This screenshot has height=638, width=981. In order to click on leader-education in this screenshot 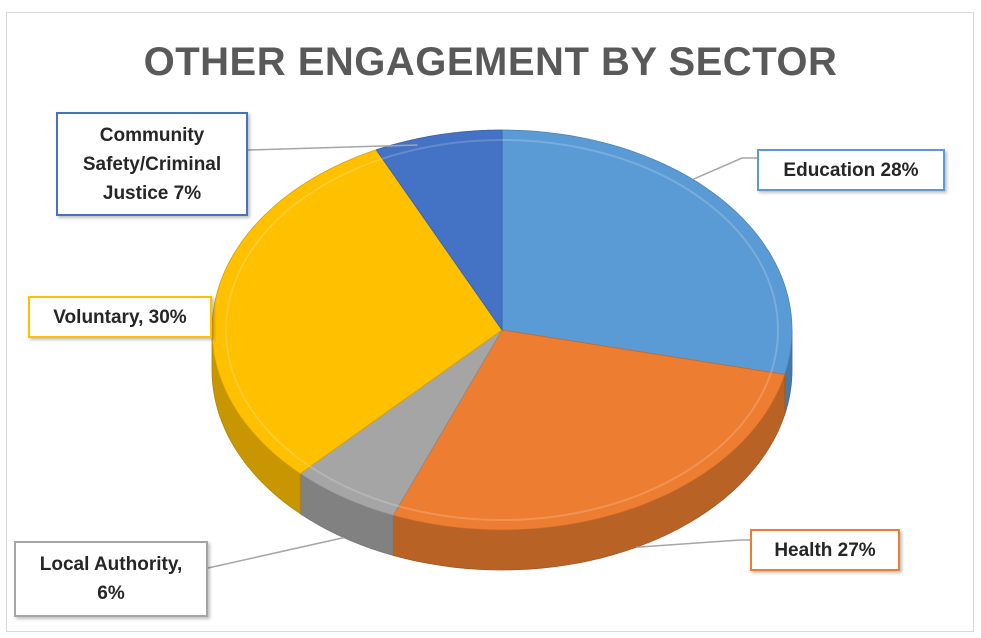, I will do `click(724, 169)`.